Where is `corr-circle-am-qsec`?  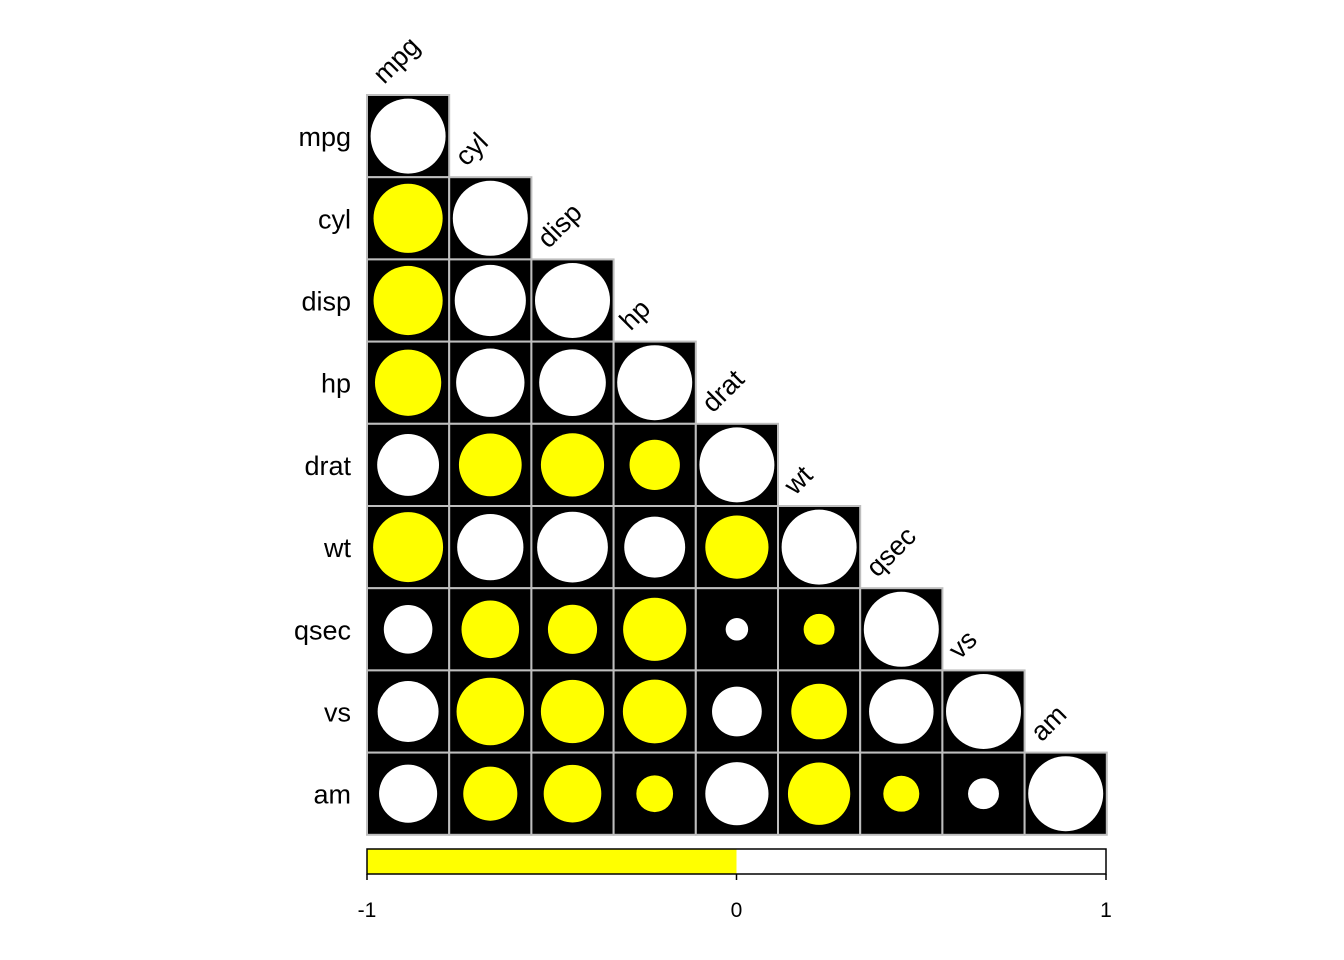
corr-circle-am-qsec is located at coordinates (901, 793).